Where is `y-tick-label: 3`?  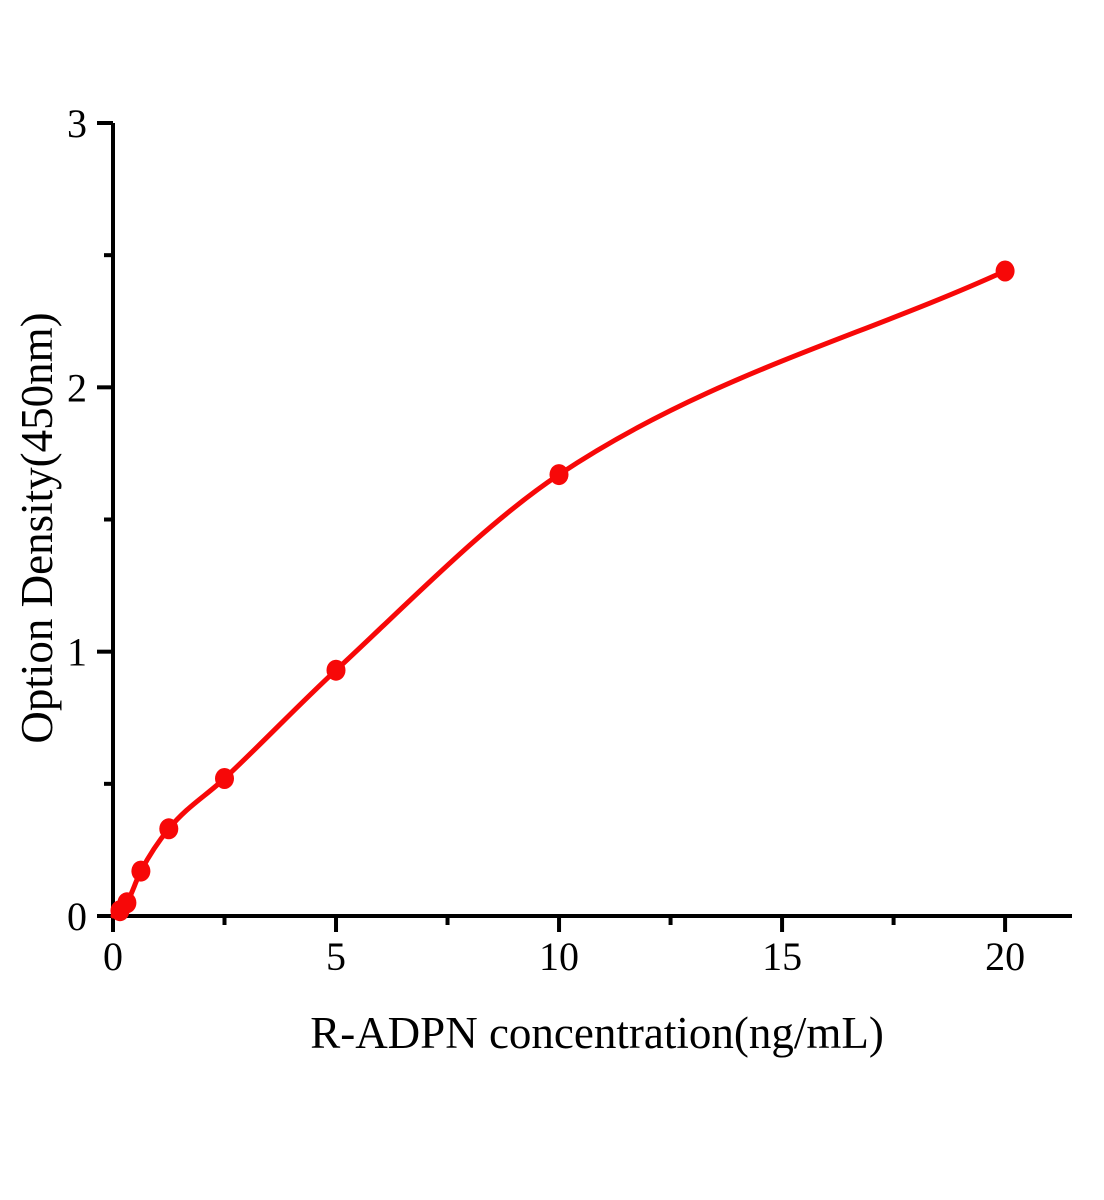 y-tick-label: 3 is located at coordinates (77, 123).